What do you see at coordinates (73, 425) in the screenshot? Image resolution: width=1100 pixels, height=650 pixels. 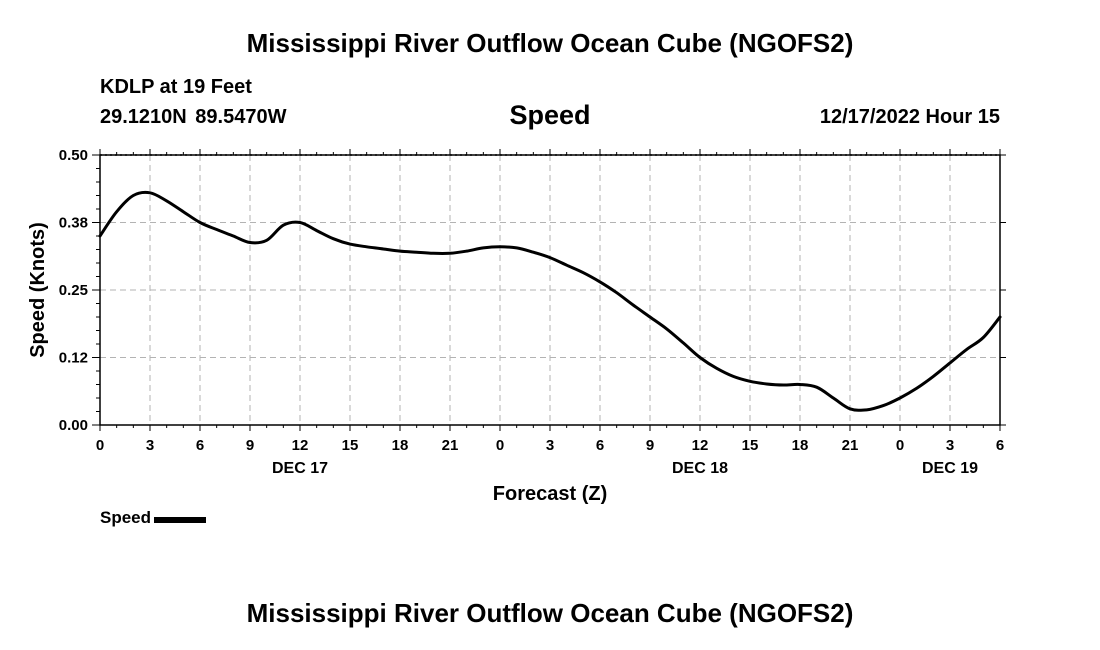 I see `y-tick-label: 0.00` at bounding box center [73, 425].